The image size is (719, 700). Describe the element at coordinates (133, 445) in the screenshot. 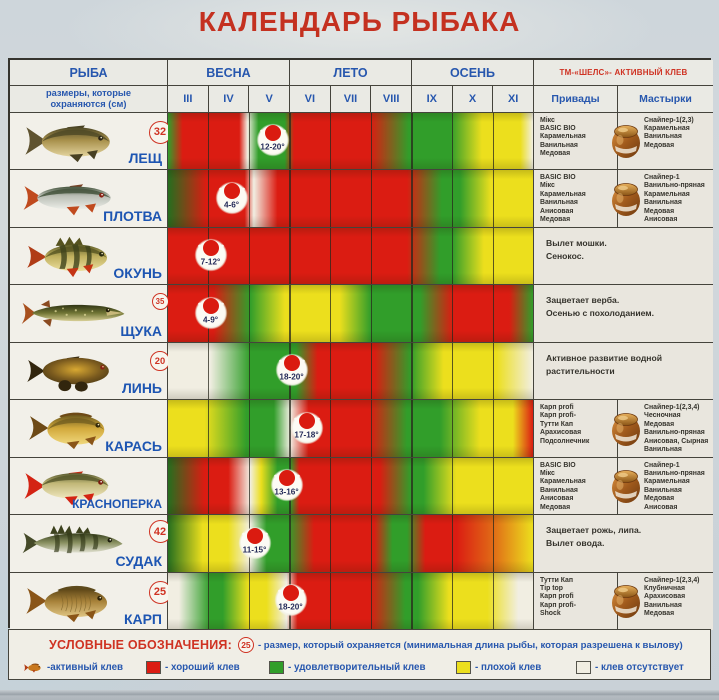

I see `fish-name-label: КАРАСЬ` at that location.